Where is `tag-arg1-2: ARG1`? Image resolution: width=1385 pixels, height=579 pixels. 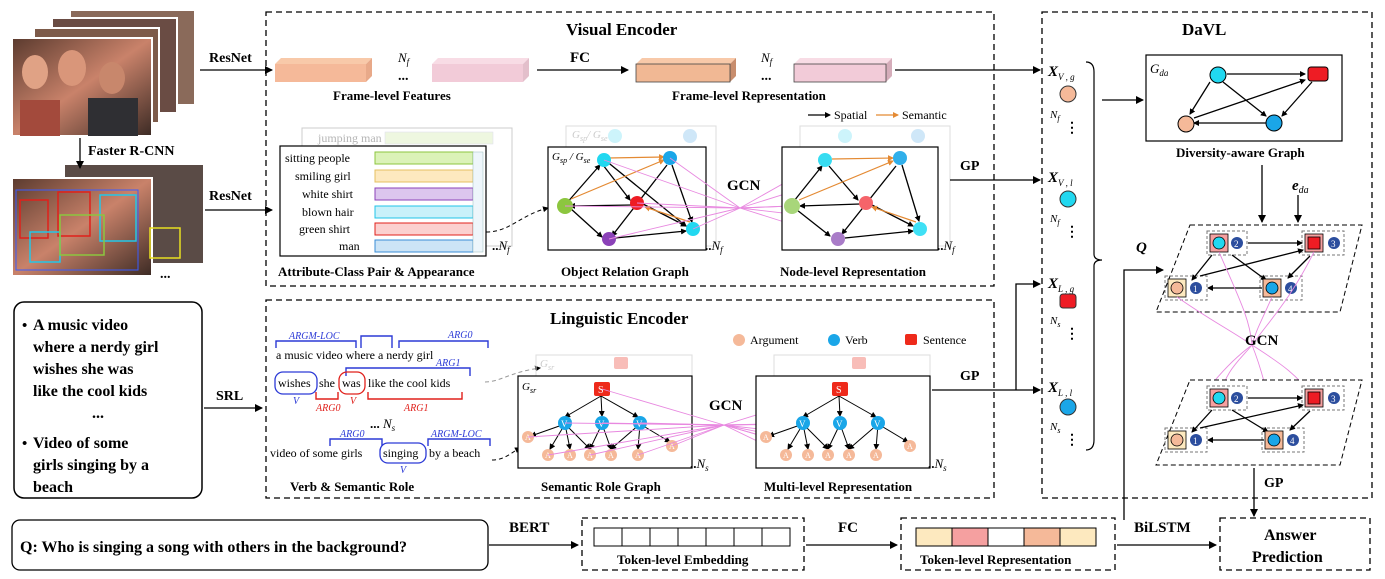
tag-arg1-2: ARG1 is located at coordinates (415, 408).